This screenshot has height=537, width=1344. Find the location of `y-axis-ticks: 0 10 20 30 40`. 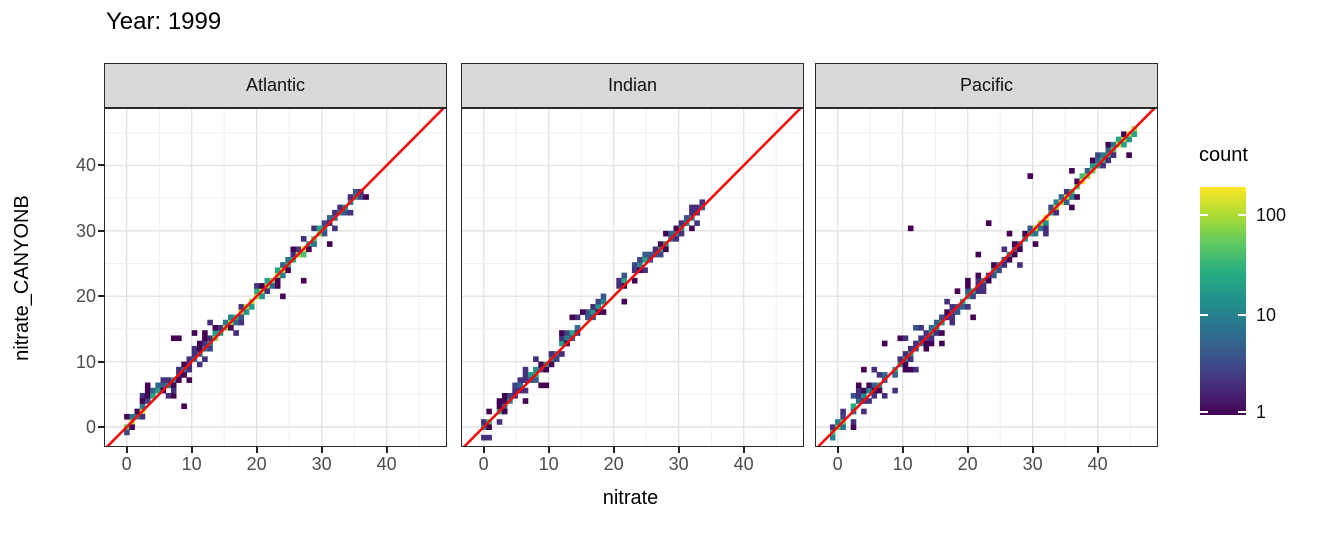

y-axis-ticks: 0 10 20 30 40 is located at coordinates (52, 268).